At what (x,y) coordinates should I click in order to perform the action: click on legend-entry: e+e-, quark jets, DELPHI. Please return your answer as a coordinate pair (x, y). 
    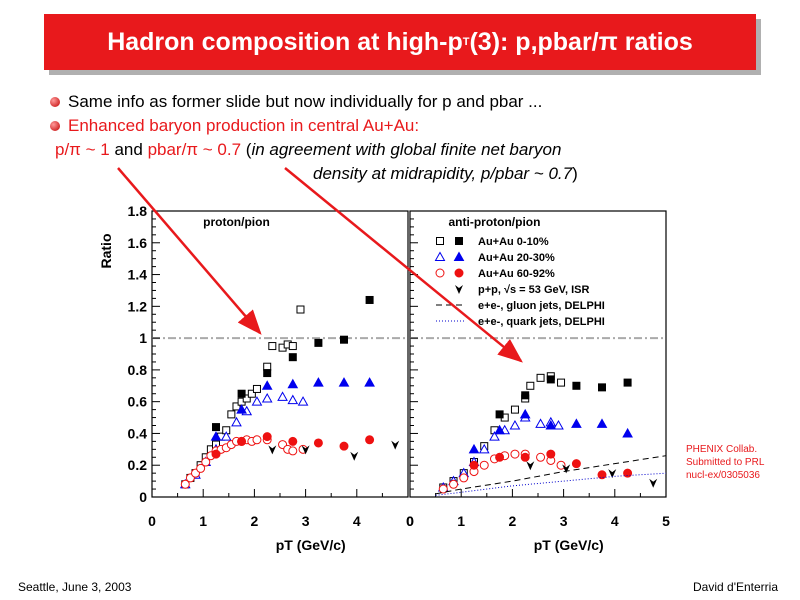
    Looking at the image, I should click on (541, 322).